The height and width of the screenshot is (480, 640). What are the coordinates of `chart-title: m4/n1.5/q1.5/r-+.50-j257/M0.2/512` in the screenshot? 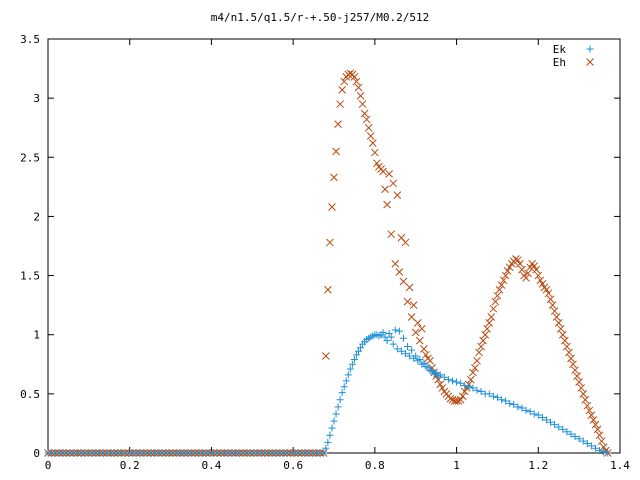 It's located at (320, 17).